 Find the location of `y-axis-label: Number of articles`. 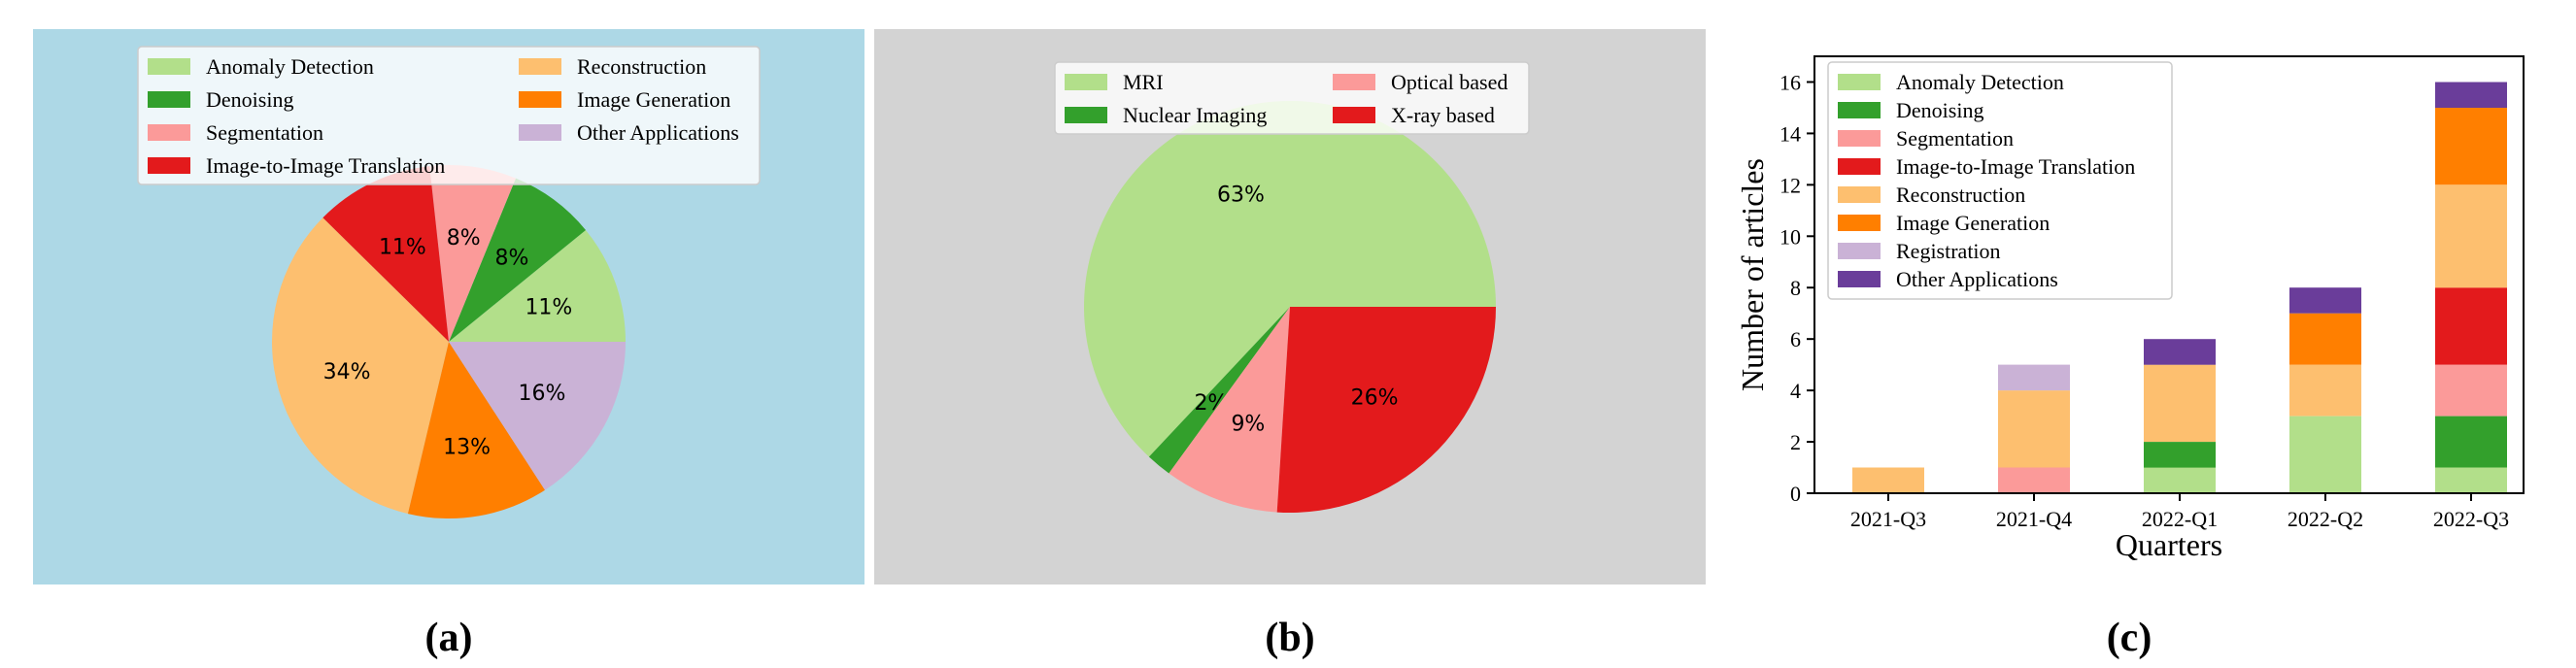

y-axis-label: Number of articles is located at coordinates (1752, 274).